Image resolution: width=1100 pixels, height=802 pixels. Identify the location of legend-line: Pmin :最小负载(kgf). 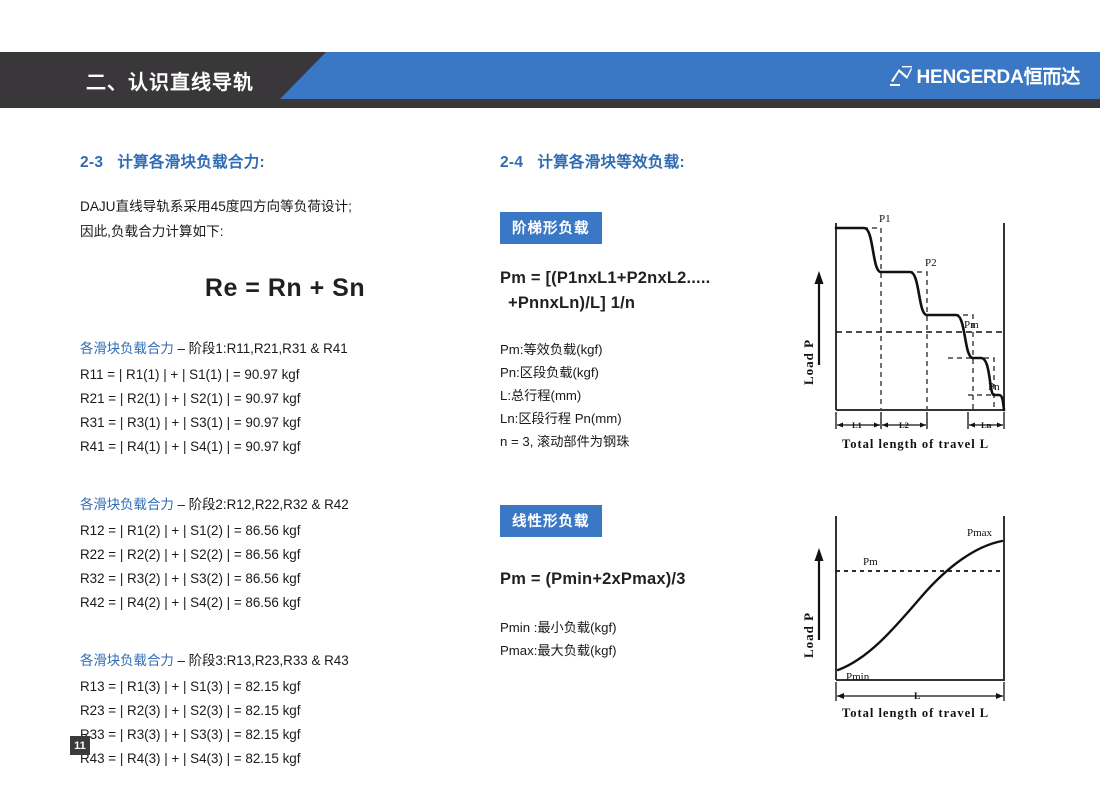
(558, 627).